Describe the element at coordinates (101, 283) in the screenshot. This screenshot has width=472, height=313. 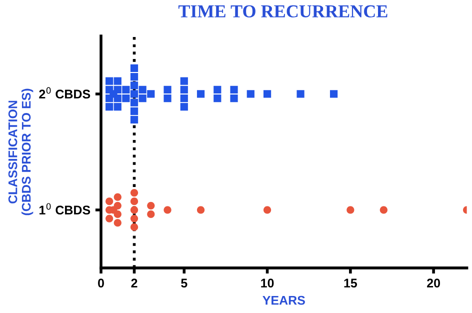
I see `x-tick-label: 0` at that location.